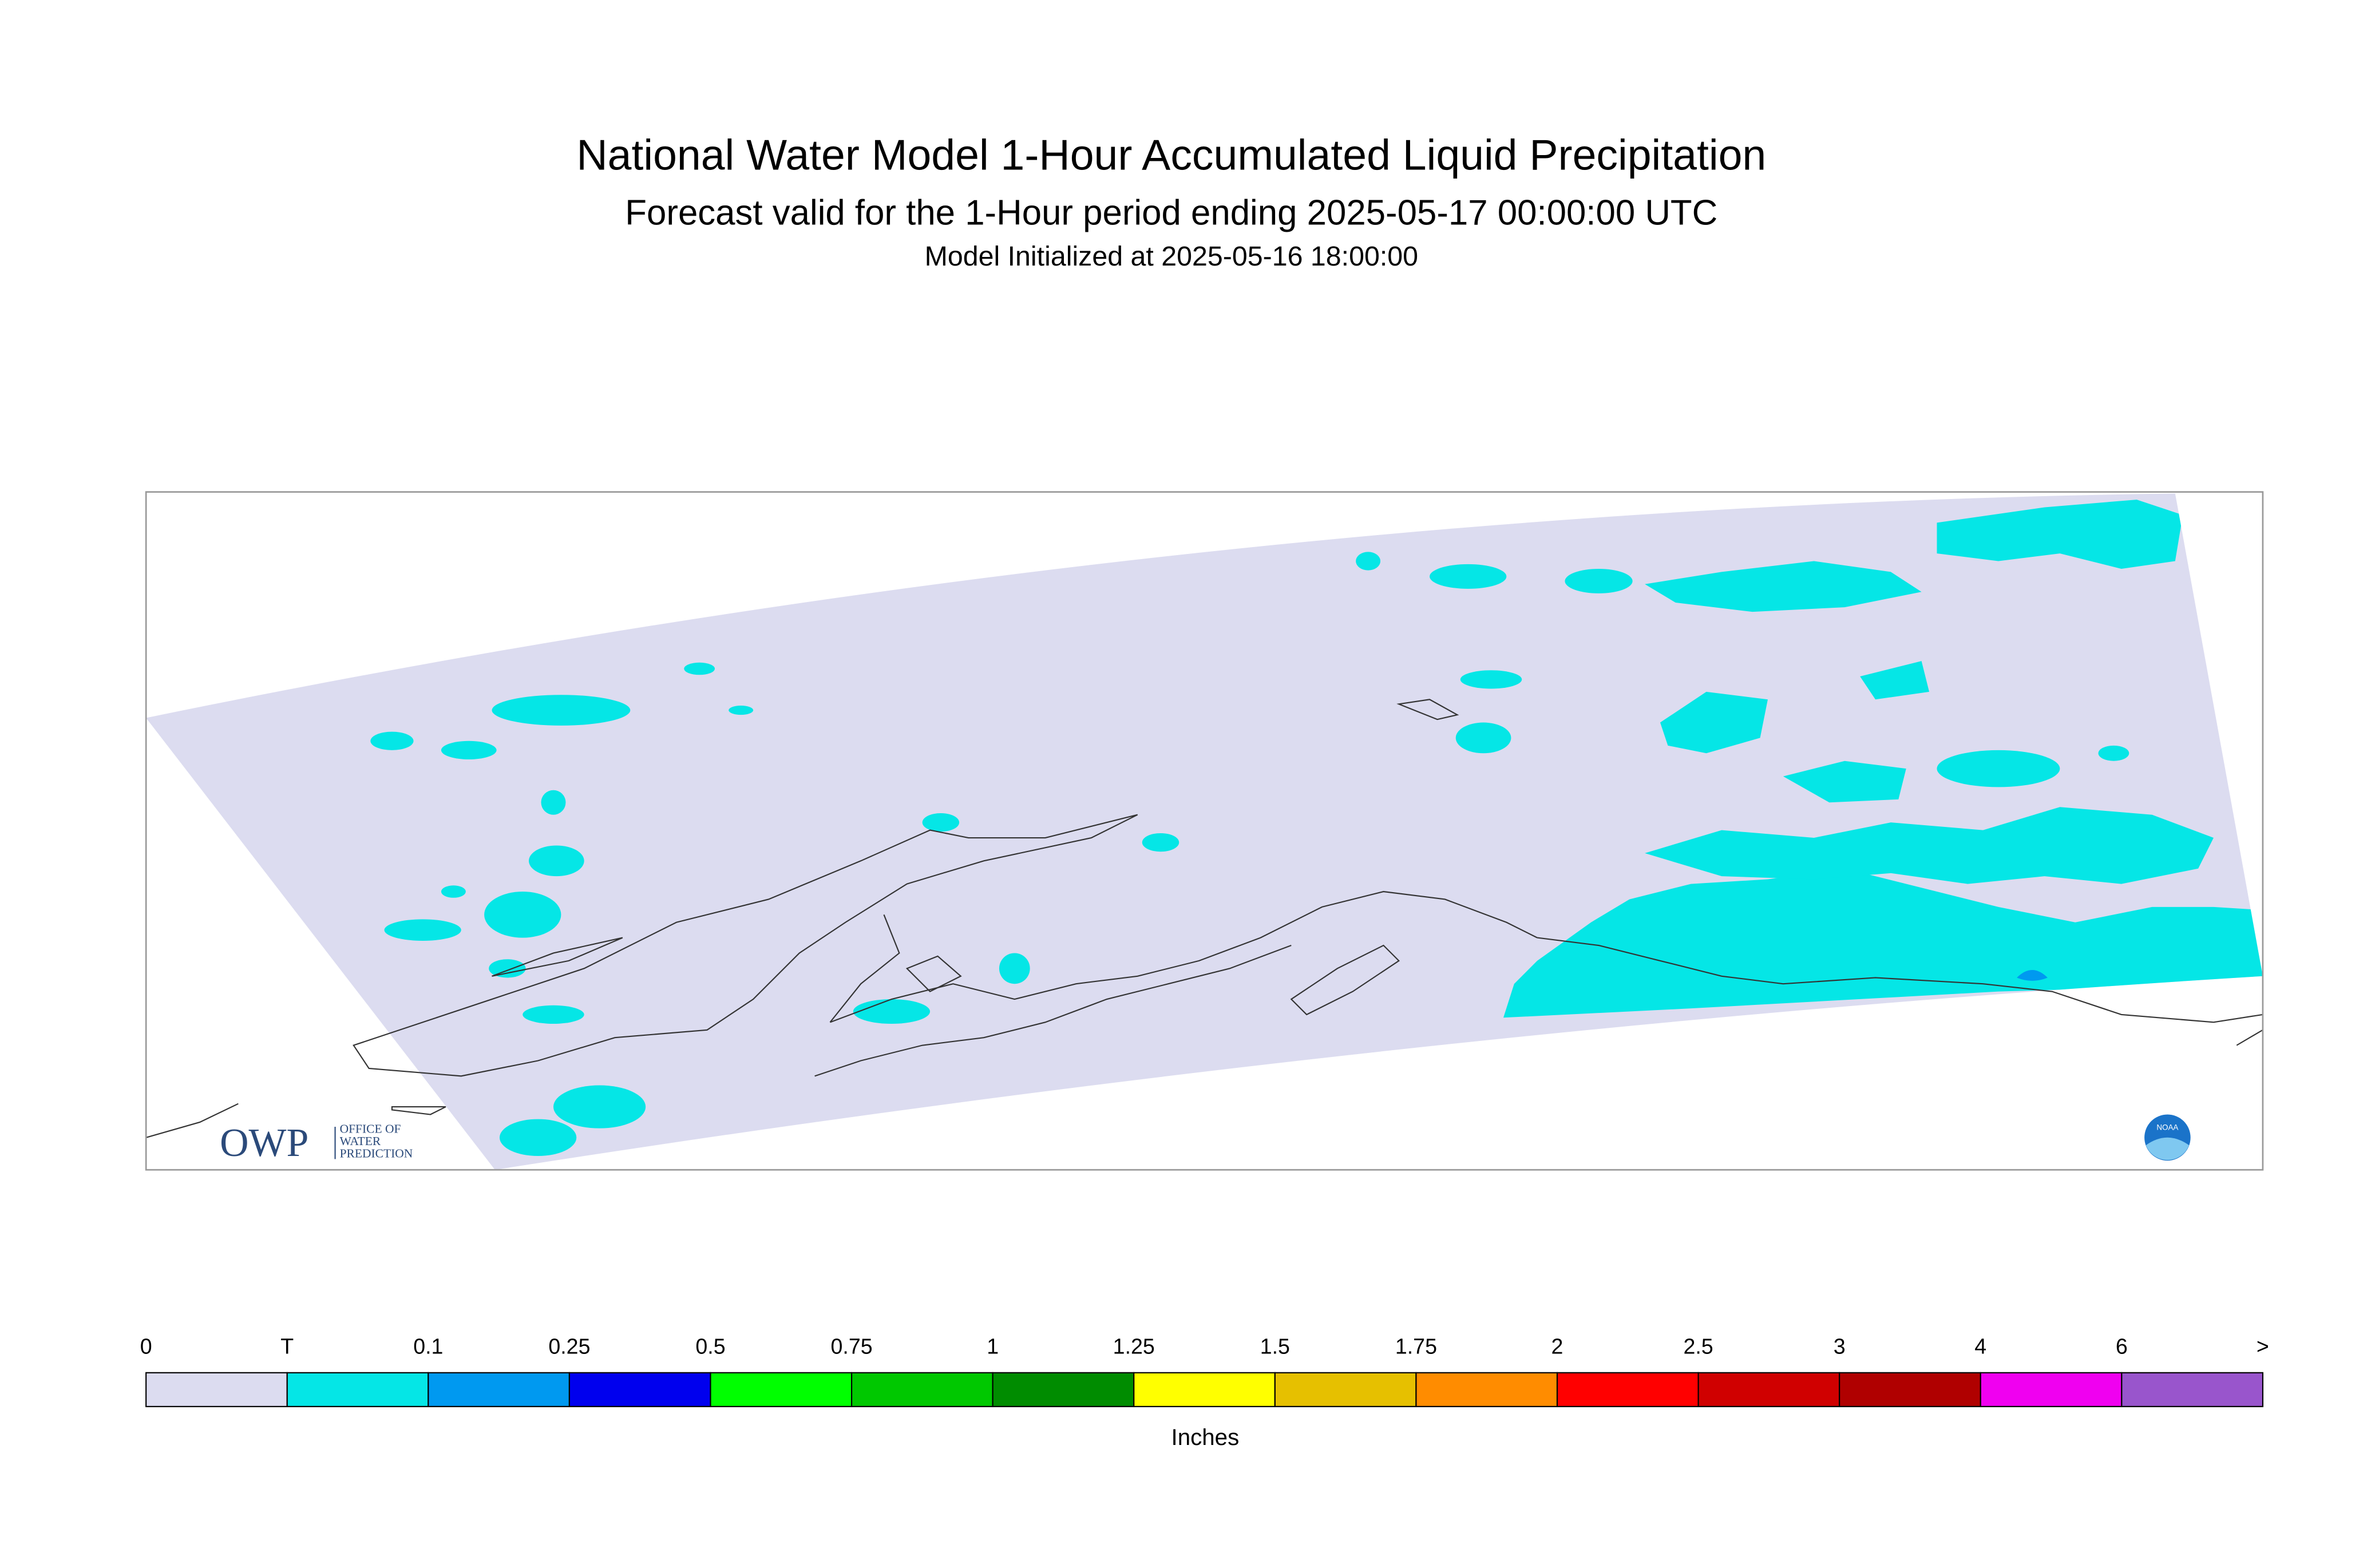  I want to click on colorbar: 0 T 0.1 0.25 0.5 0.75 1 1.25 1.5 1.75 2 2.5 3 4 6 >, so click(1205, 1371).